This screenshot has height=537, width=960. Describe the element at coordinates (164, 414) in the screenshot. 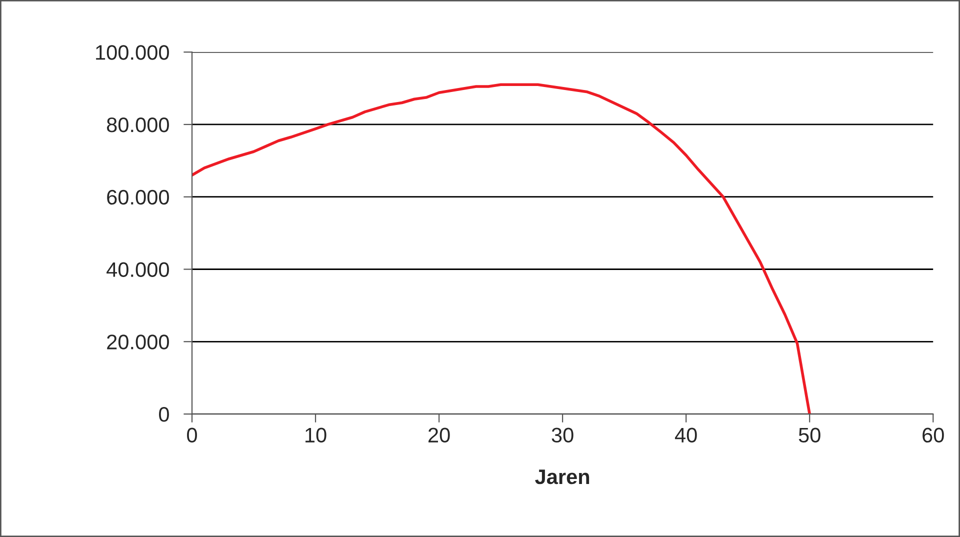

I see `y-tick-label: 0` at that location.